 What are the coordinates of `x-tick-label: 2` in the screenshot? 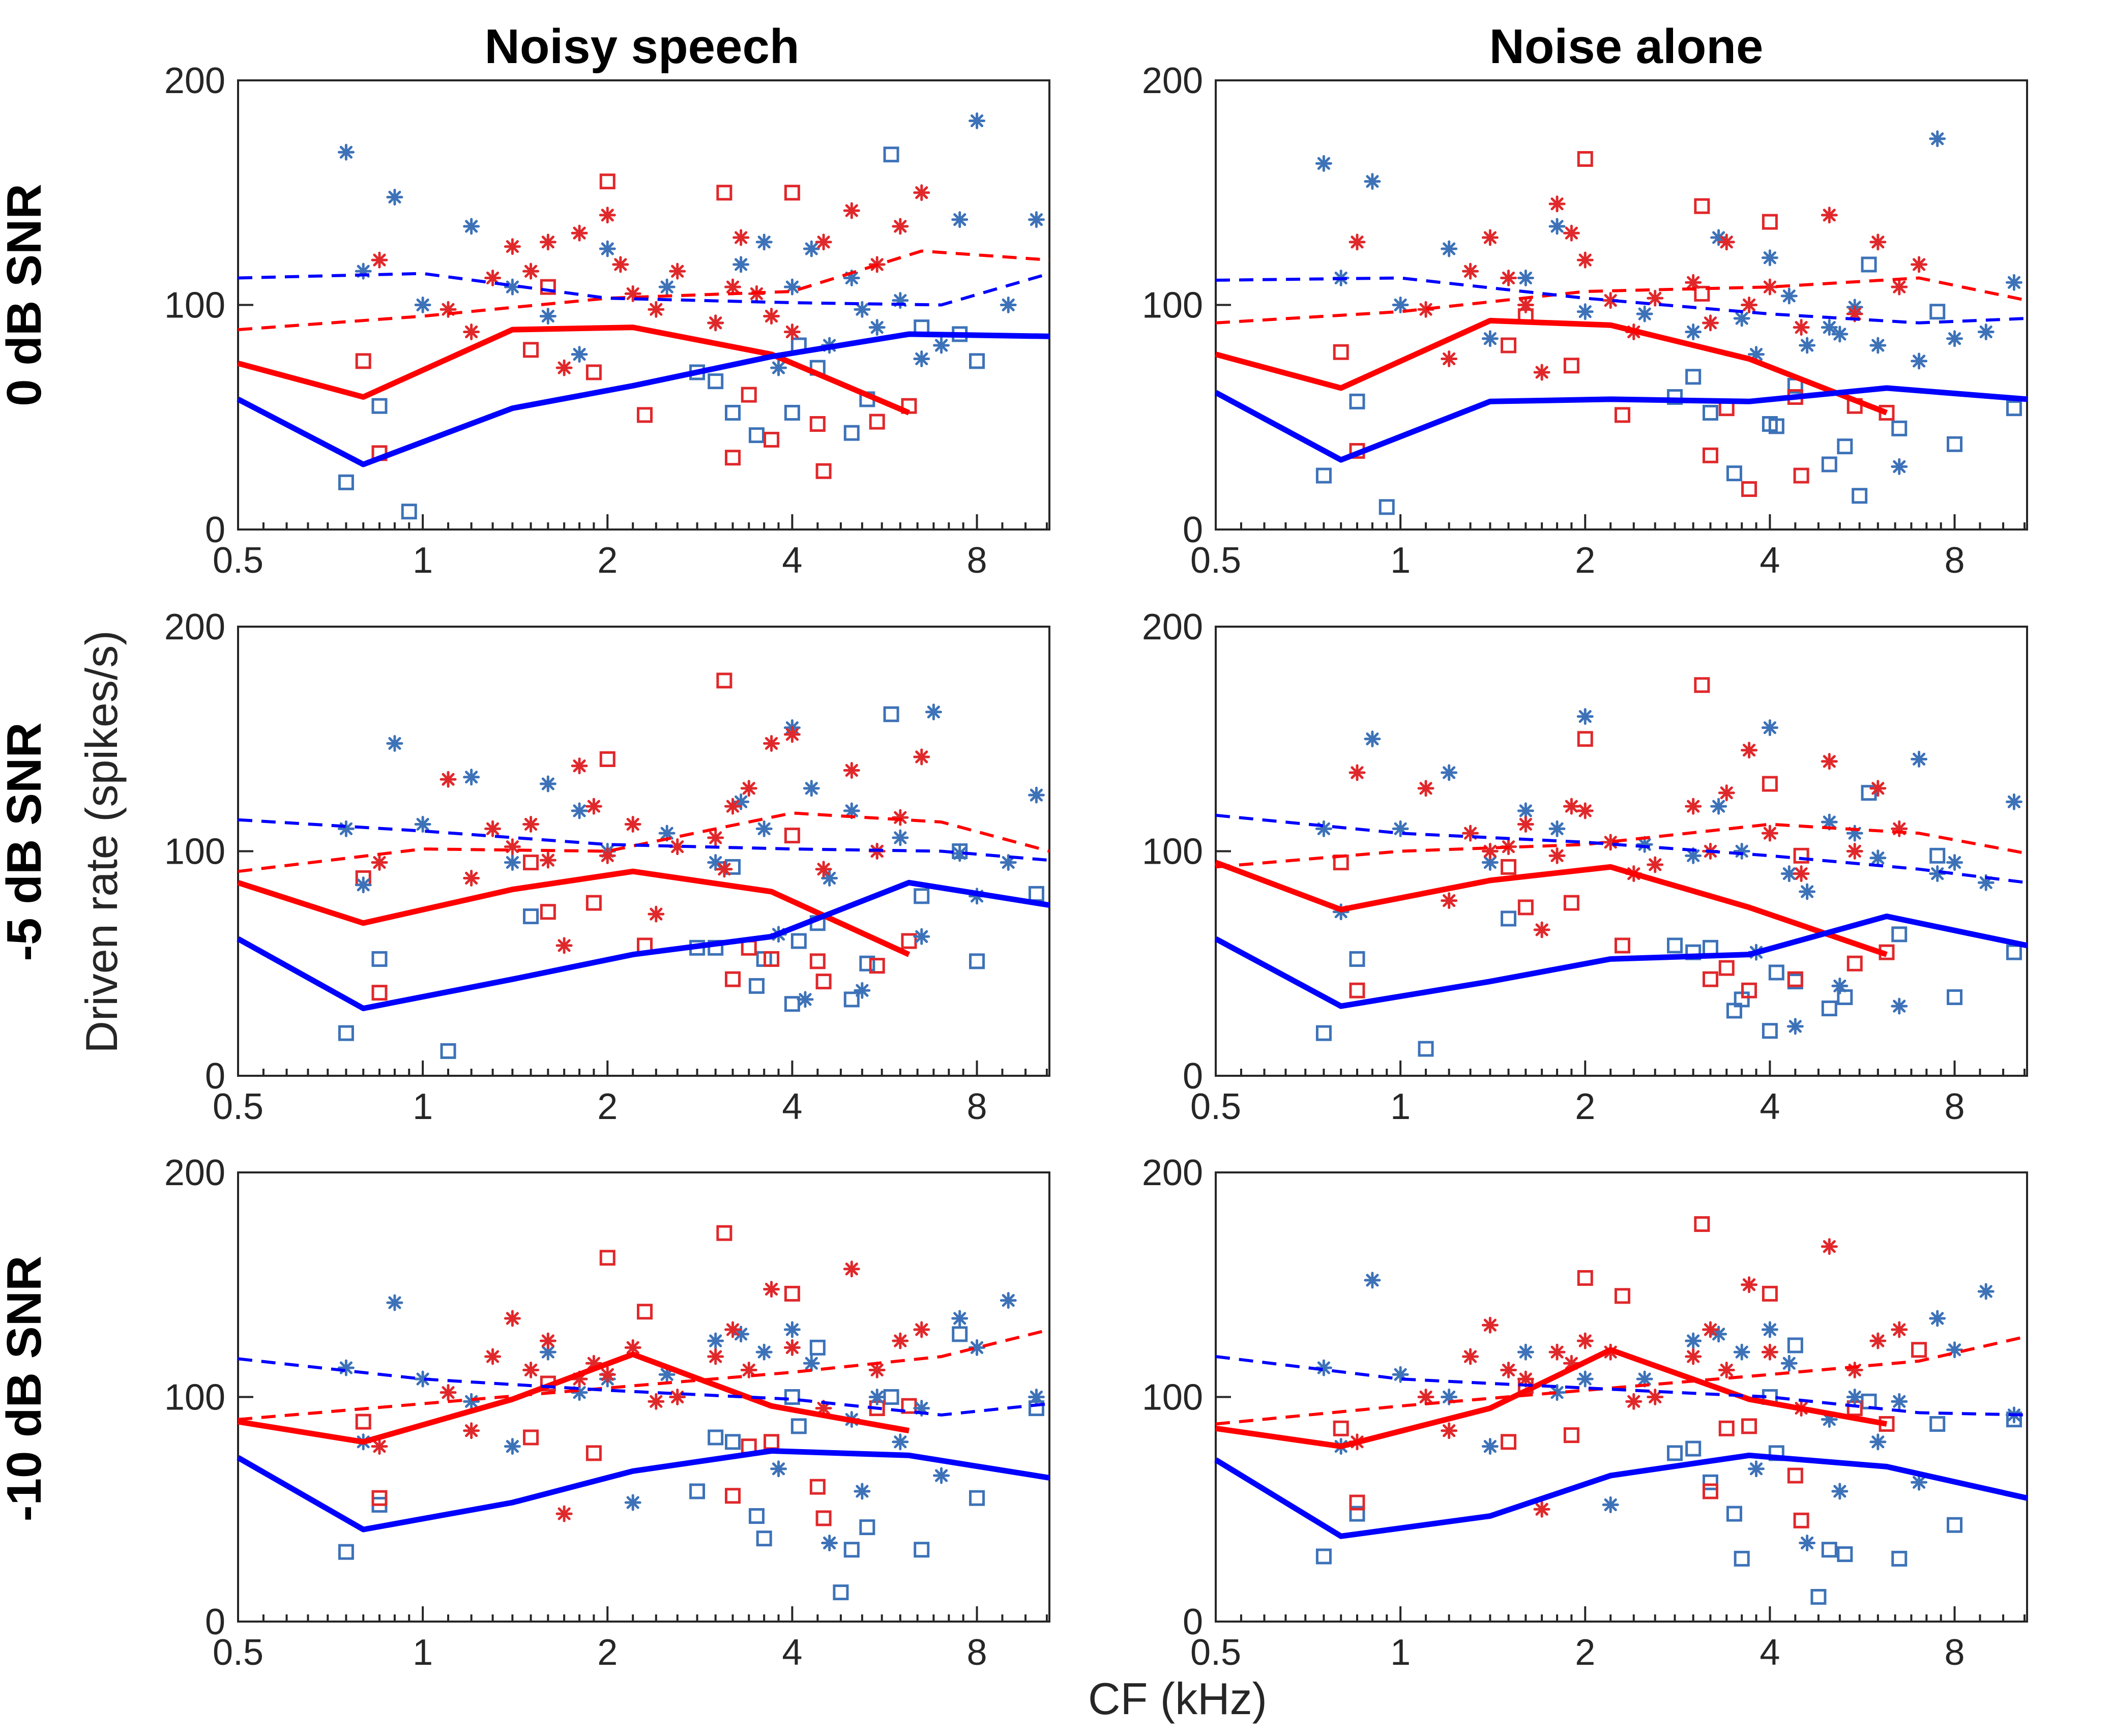 It's located at (607, 1652).